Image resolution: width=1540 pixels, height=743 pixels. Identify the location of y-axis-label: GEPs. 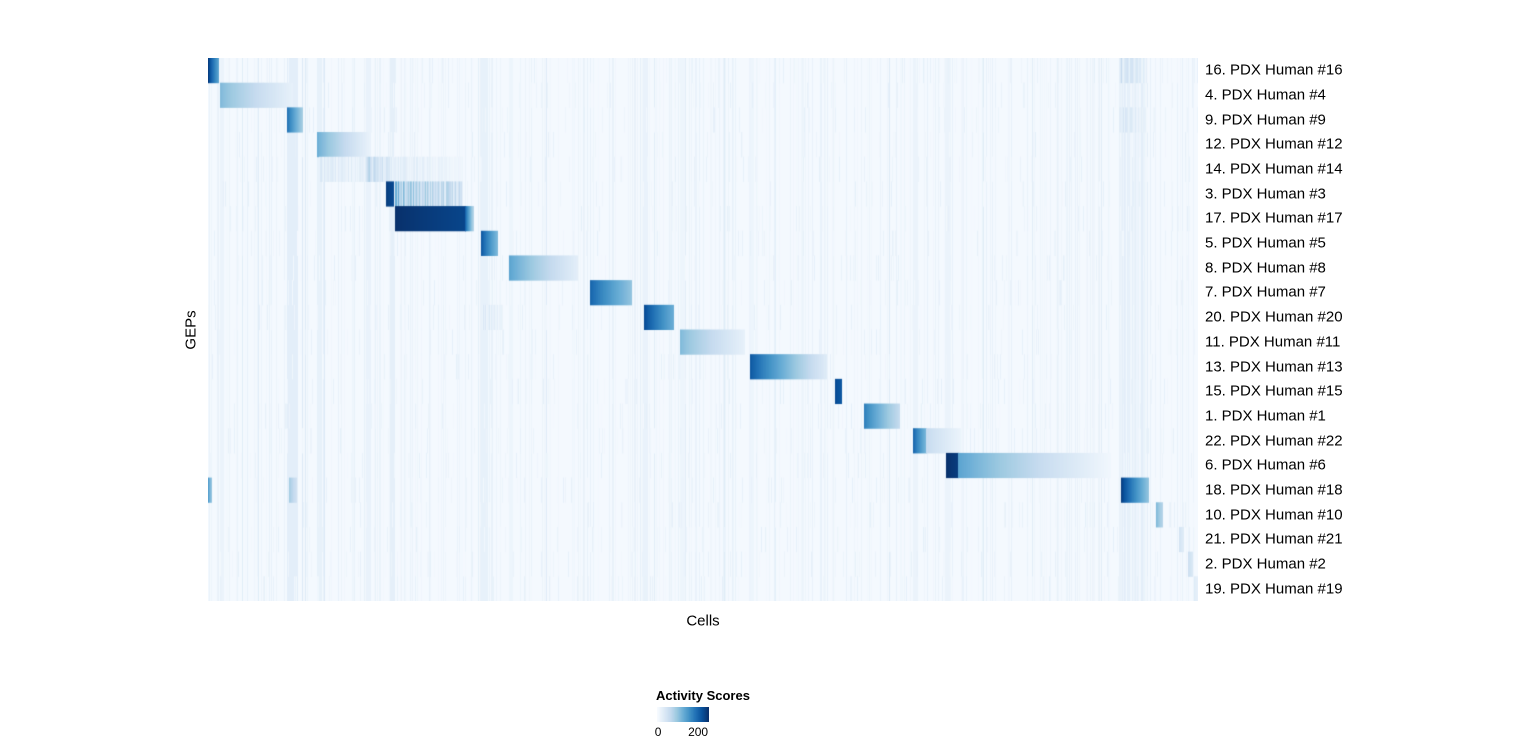
(191, 330).